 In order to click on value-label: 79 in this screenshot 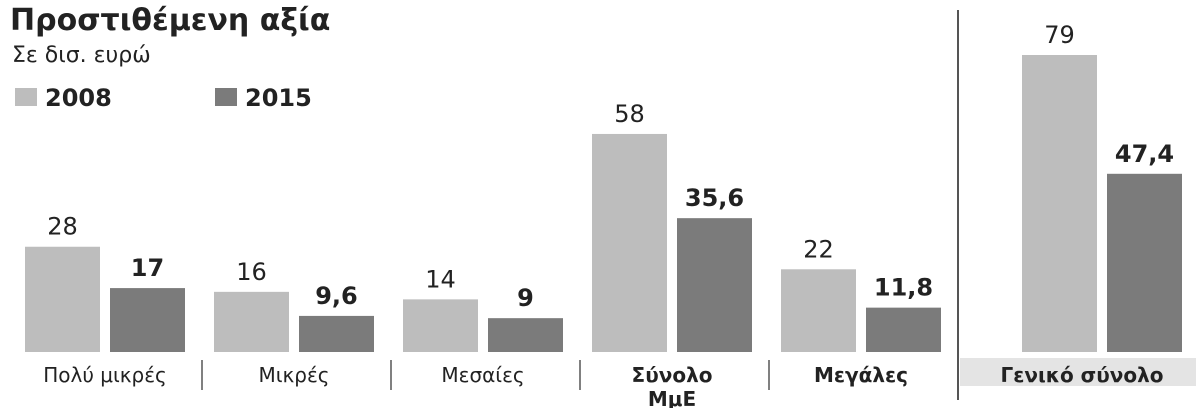, I will do `click(1059, 35)`.